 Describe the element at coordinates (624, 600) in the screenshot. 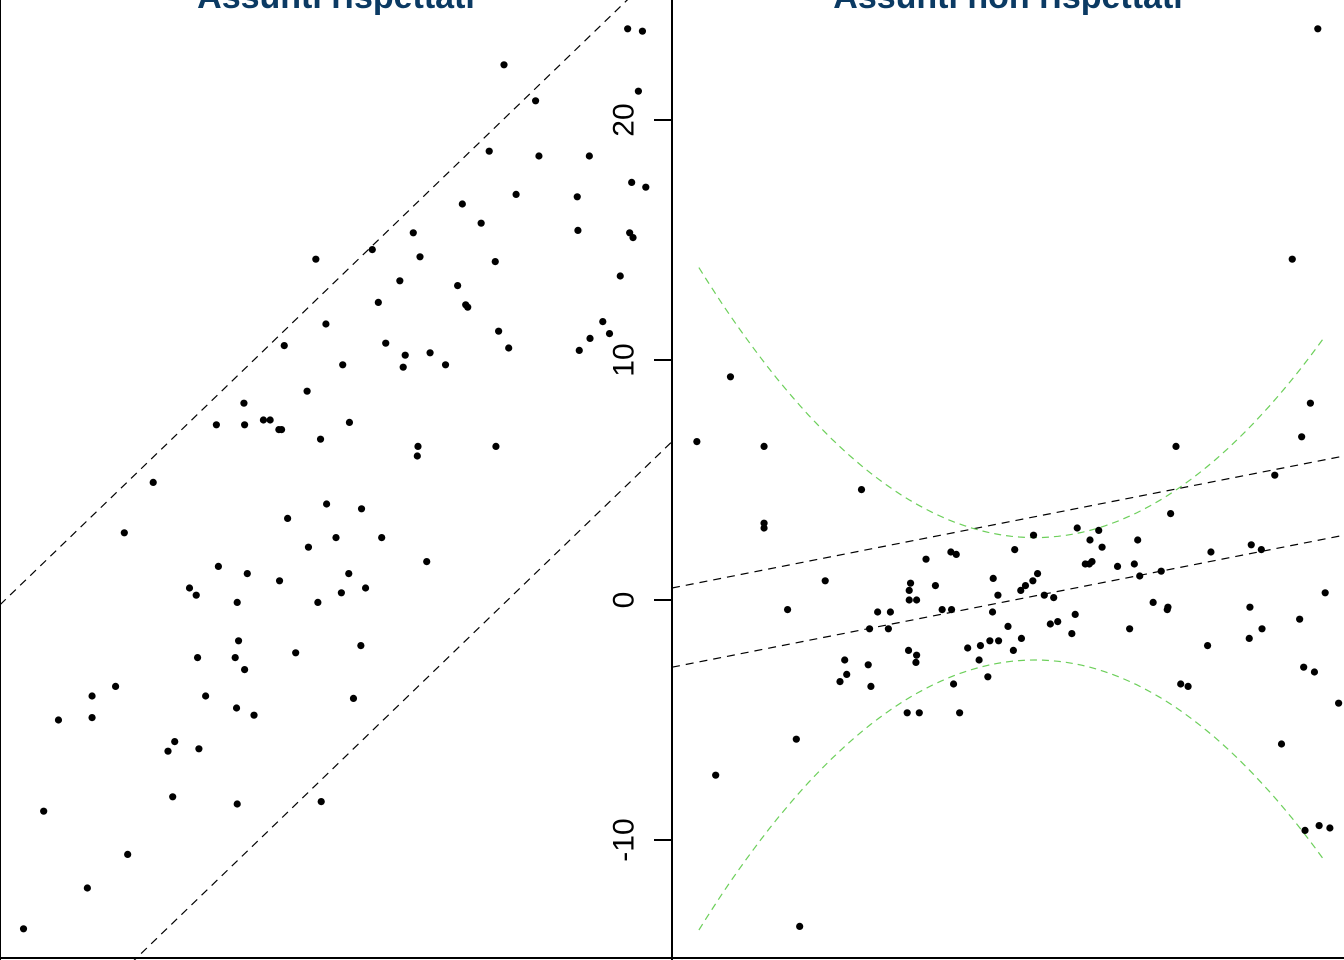

I see `y-tick-label: 0` at that location.